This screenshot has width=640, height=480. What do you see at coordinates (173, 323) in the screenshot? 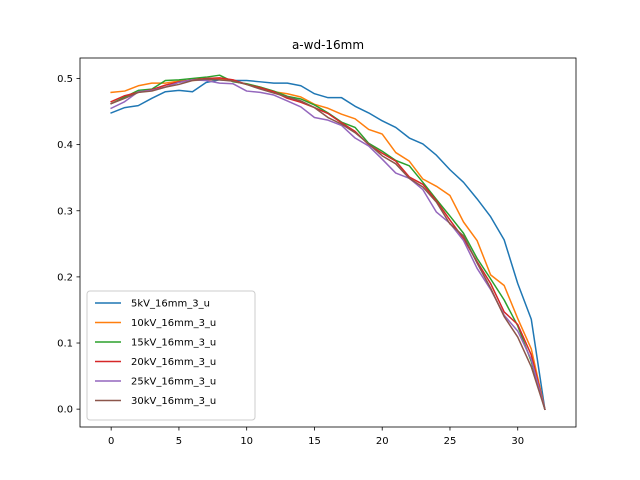
I see `legend-label: 10kV_16mm_3_u` at bounding box center [173, 323].